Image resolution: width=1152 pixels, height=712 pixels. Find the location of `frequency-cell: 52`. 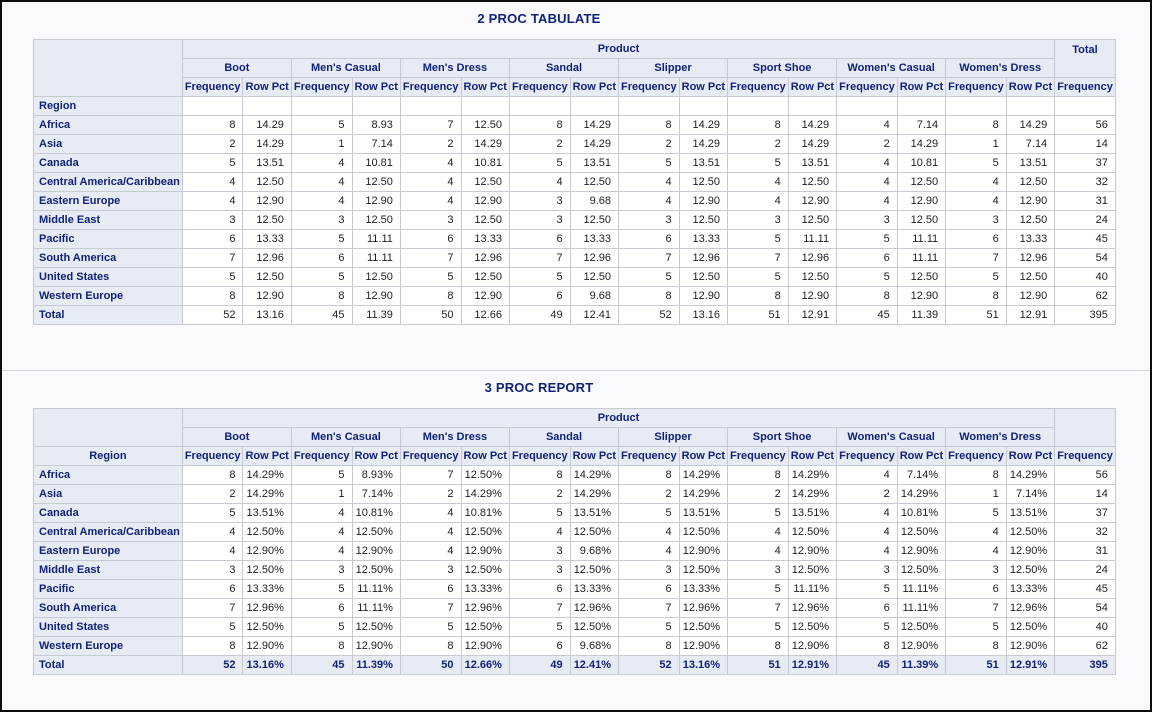

frequency-cell: 52 is located at coordinates (649, 315).